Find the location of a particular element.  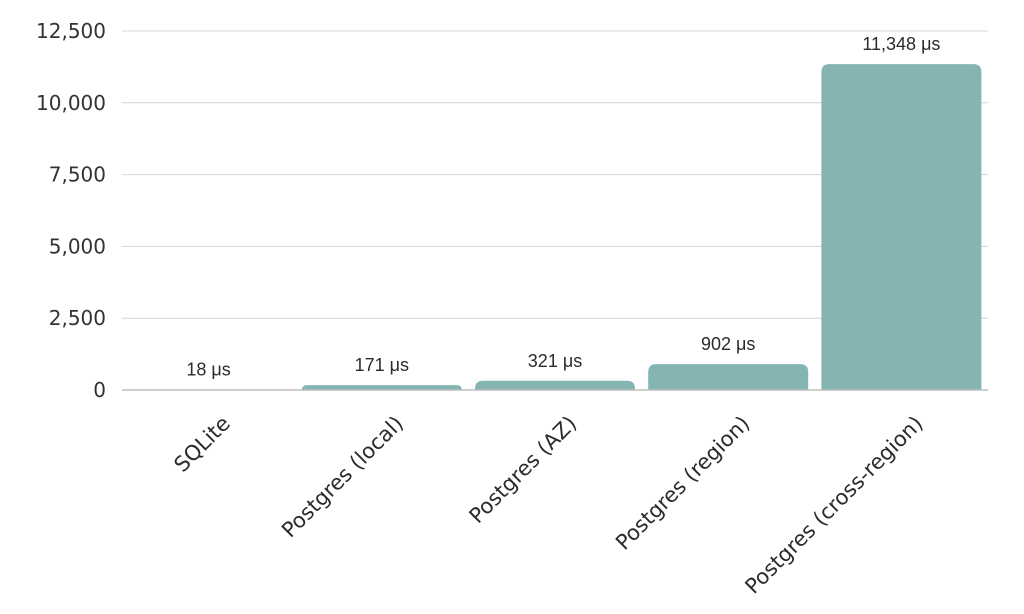

bar-value-label: 11,348 μs is located at coordinates (901, 44).